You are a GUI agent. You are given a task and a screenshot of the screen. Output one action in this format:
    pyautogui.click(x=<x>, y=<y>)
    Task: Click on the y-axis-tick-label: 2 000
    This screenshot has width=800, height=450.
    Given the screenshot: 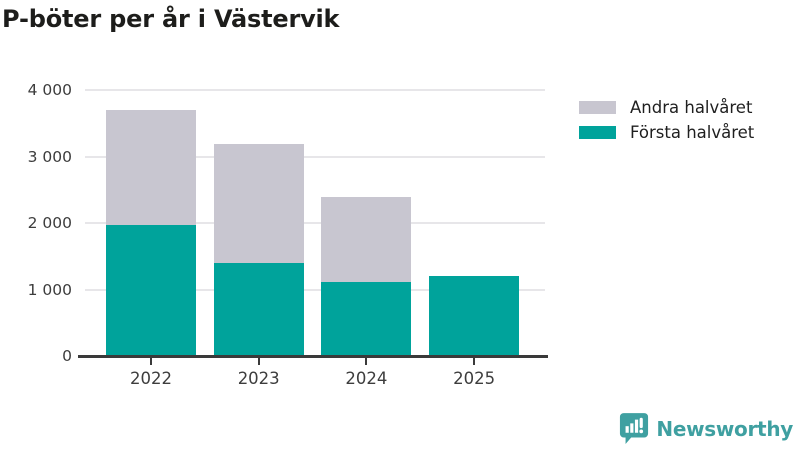 What is the action you would take?
    pyautogui.click(x=49, y=223)
    